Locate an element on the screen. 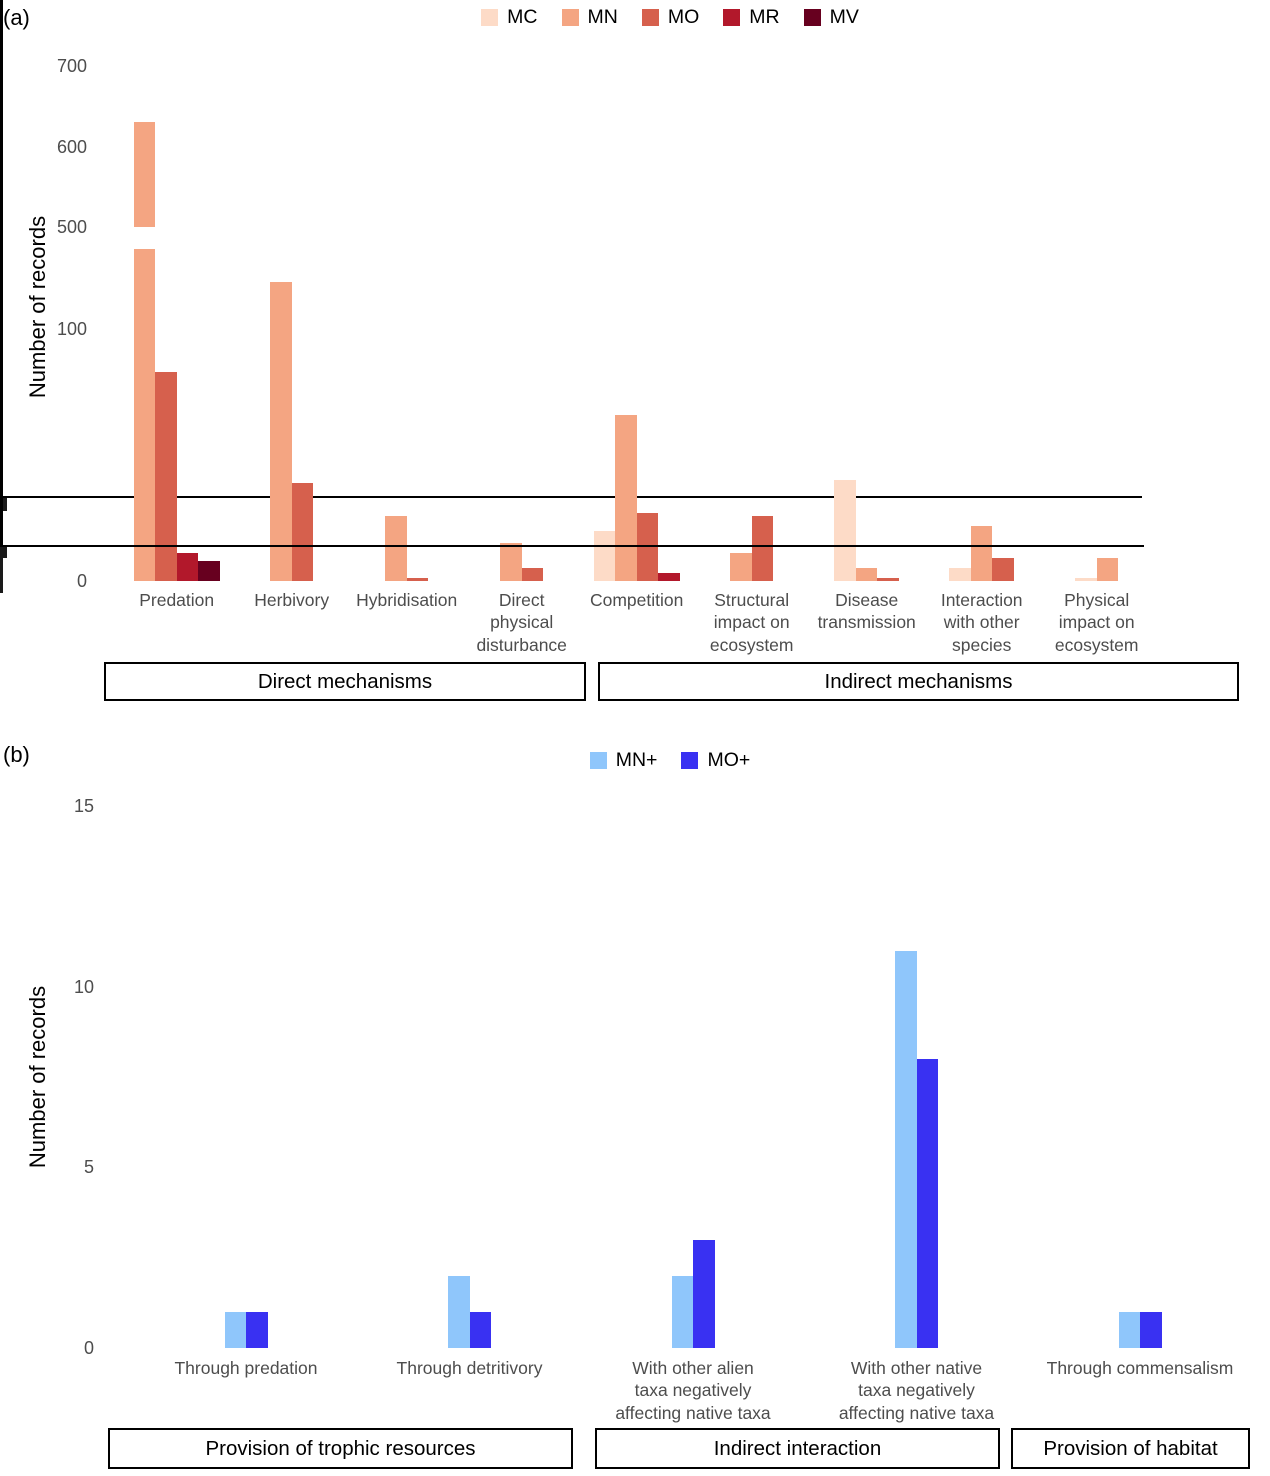  bar-a-disease-mc is located at coordinates (845, 530).